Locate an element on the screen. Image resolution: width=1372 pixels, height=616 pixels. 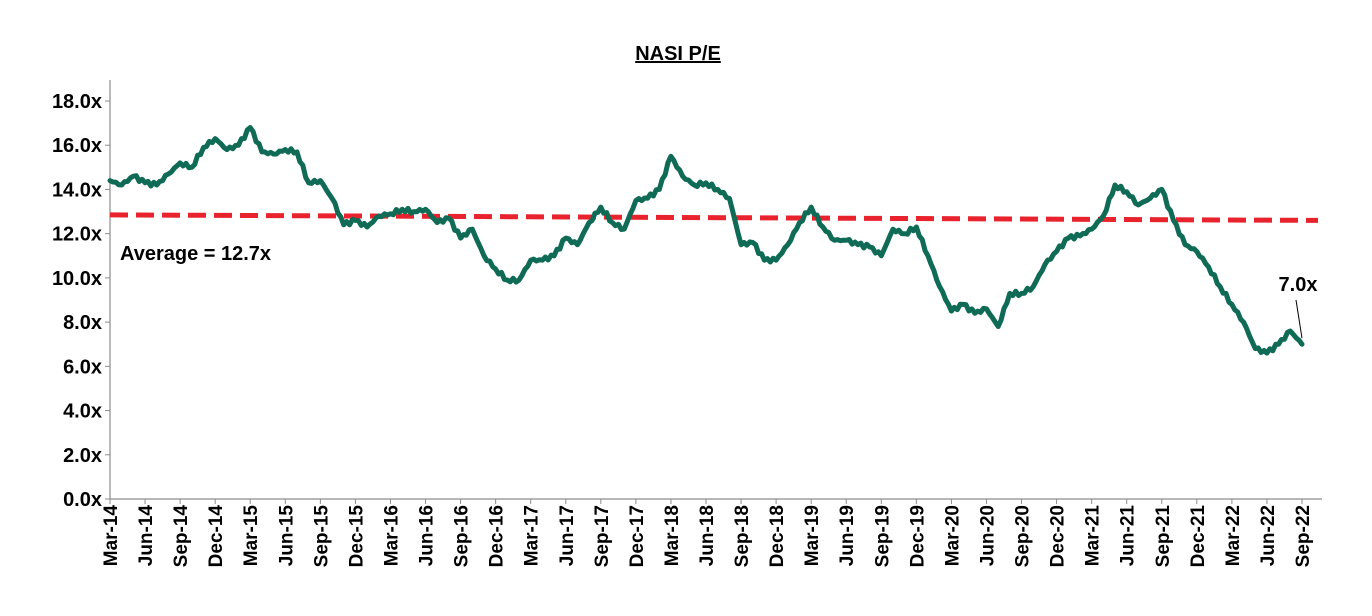
x-tick-label: Jun-22 is located at coordinates (1268, 535).